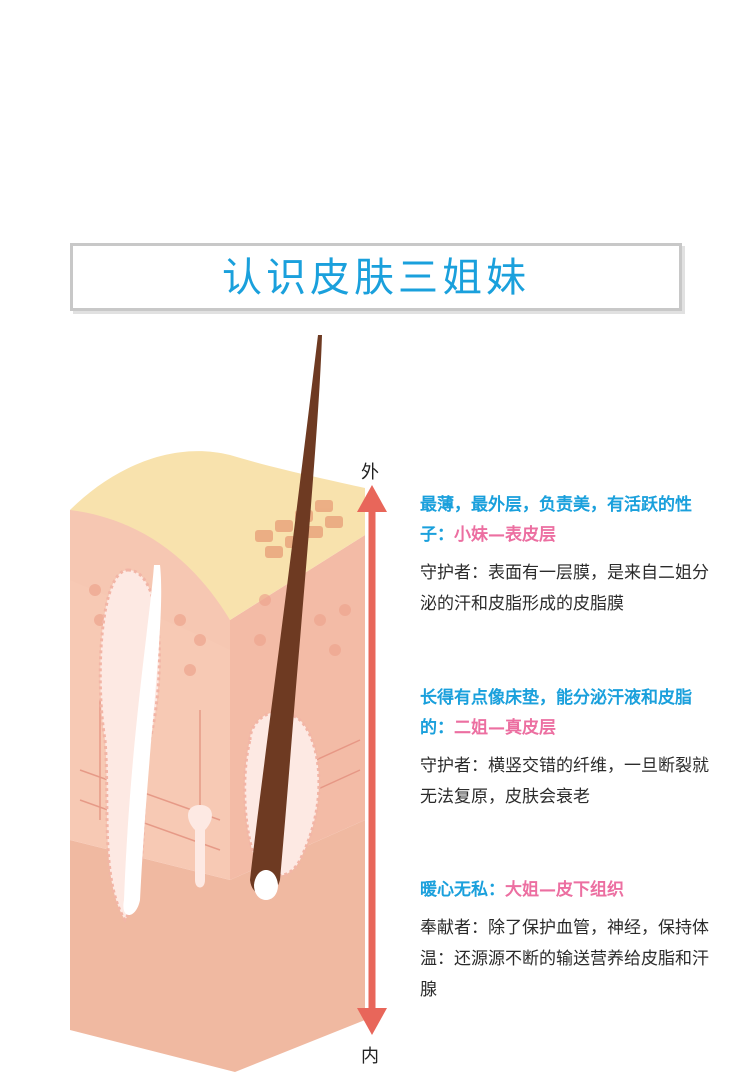 This screenshot has height=1072, width=750. Describe the element at coordinates (564, 588) in the screenshot. I see `epidermis-description: 守护者：表面有一层膜，是来自二姐分泌的汗和皮脂形成的皮脂膜` at that location.